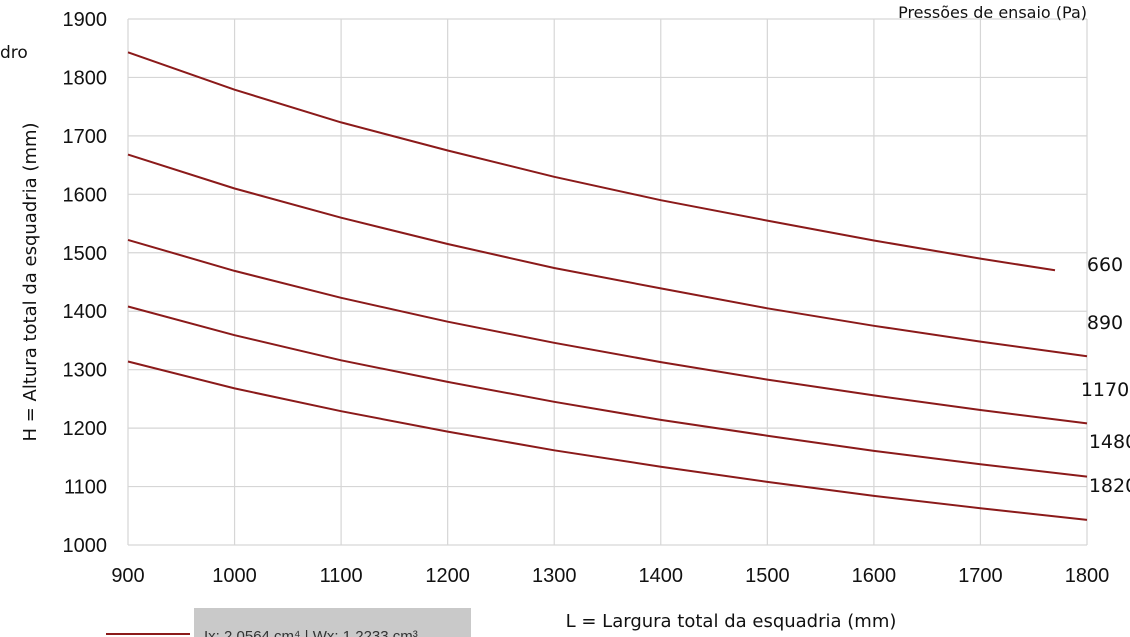 This screenshot has width=1130, height=637. I want to click on y-tick-label-1900: 1900, so click(85, 20).